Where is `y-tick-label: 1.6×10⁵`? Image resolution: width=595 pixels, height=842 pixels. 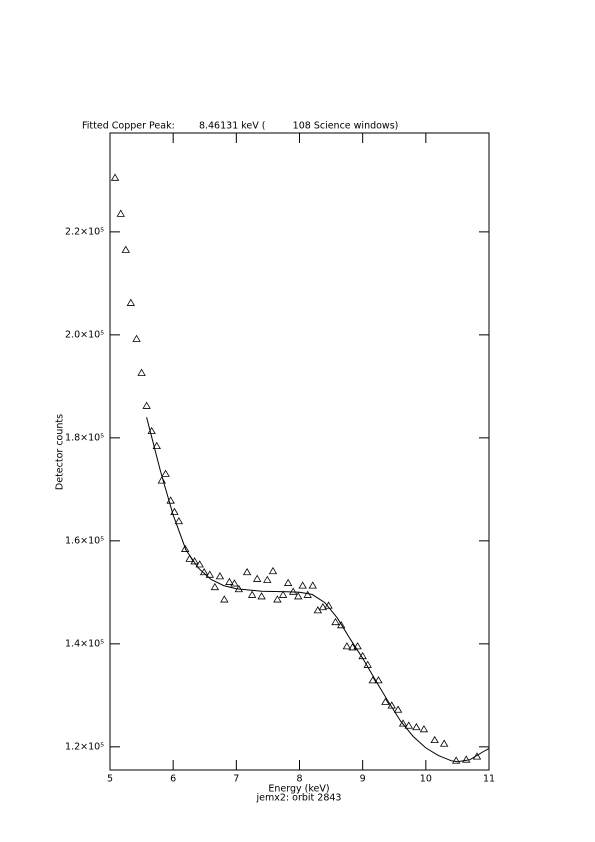 y-tick-label: 1.6×10⁵ is located at coordinates (84, 540).